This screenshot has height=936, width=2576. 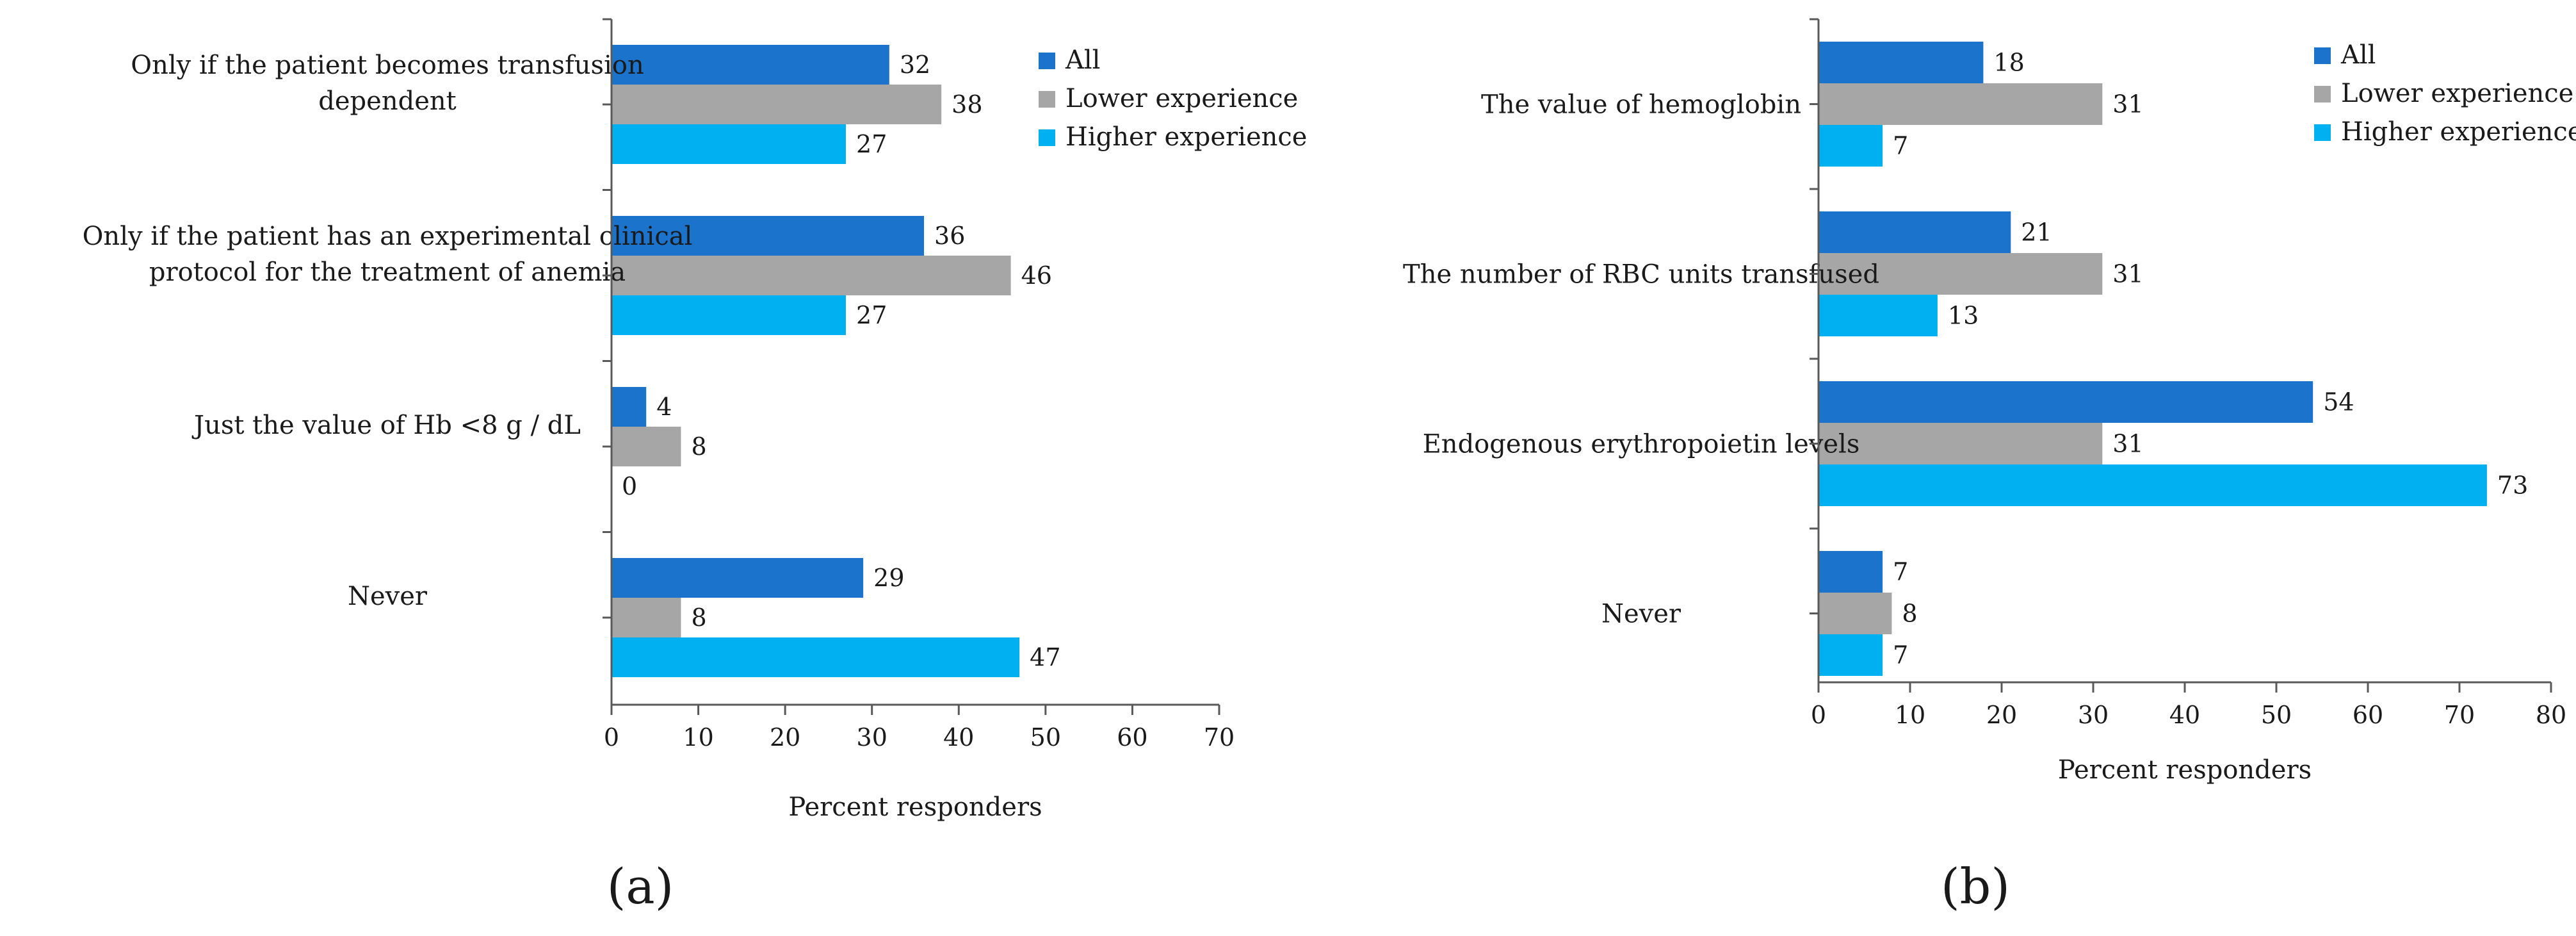 What do you see at coordinates (2457, 93) in the screenshot?
I see `legend-label-b-1: Lower experience` at bounding box center [2457, 93].